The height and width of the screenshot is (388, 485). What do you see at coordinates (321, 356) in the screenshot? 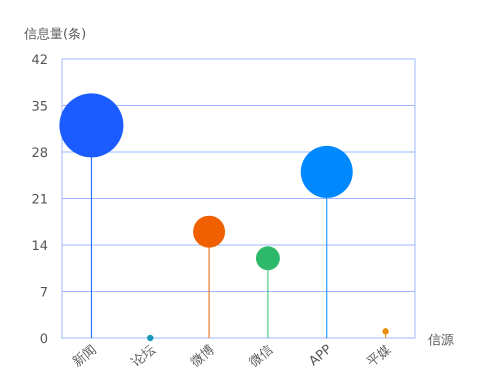
I see `x-tick-label: APP` at bounding box center [321, 356].